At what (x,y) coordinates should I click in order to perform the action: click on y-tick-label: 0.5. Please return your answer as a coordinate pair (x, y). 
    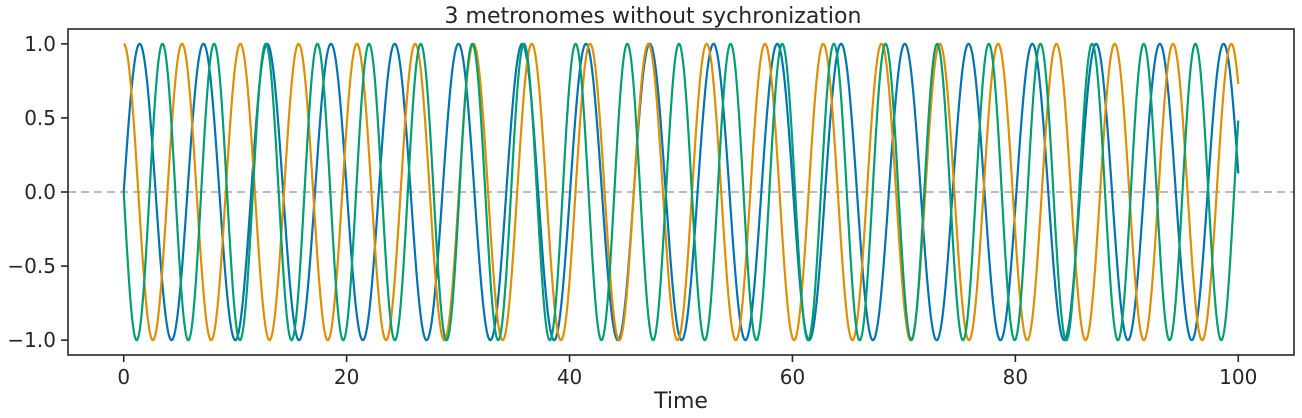
    Looking at the image, I should click on (40, 118).